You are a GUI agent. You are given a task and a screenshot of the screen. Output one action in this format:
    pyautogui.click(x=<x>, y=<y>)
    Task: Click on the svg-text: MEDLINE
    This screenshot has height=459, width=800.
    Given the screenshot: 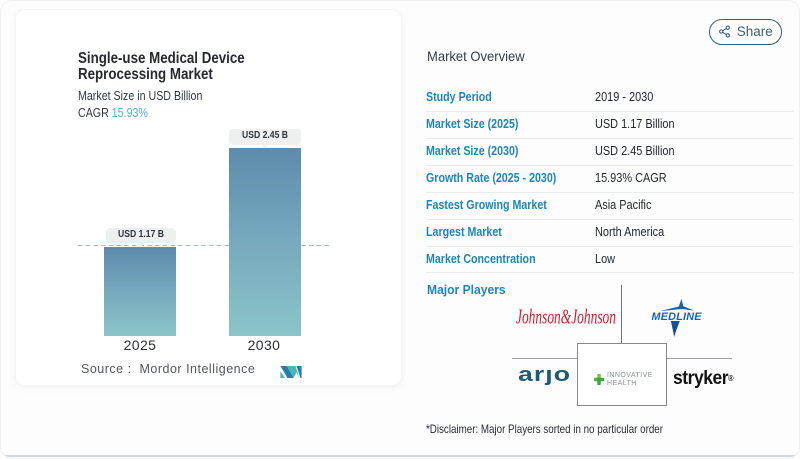 What is the action you would take?
    pyautogui.click(x=677, y=317)
    